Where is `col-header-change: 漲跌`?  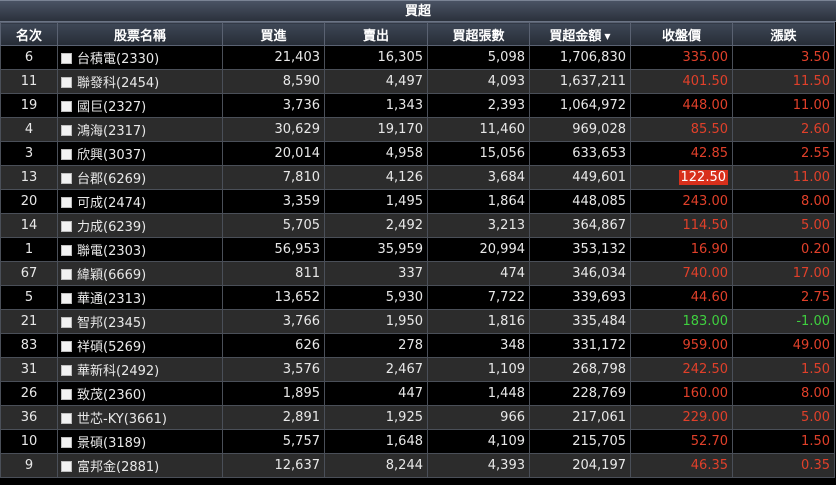
col-header-change: 漲跌 is located at coordinates (783, 34).